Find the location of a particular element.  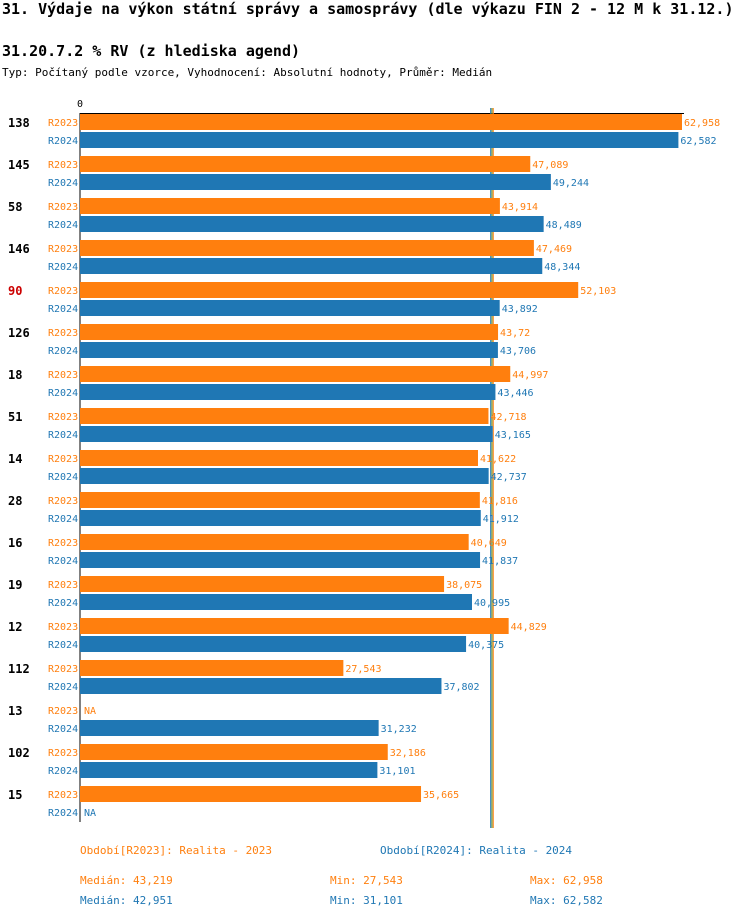

category-label: 19 is located at coordinates (15, 585).